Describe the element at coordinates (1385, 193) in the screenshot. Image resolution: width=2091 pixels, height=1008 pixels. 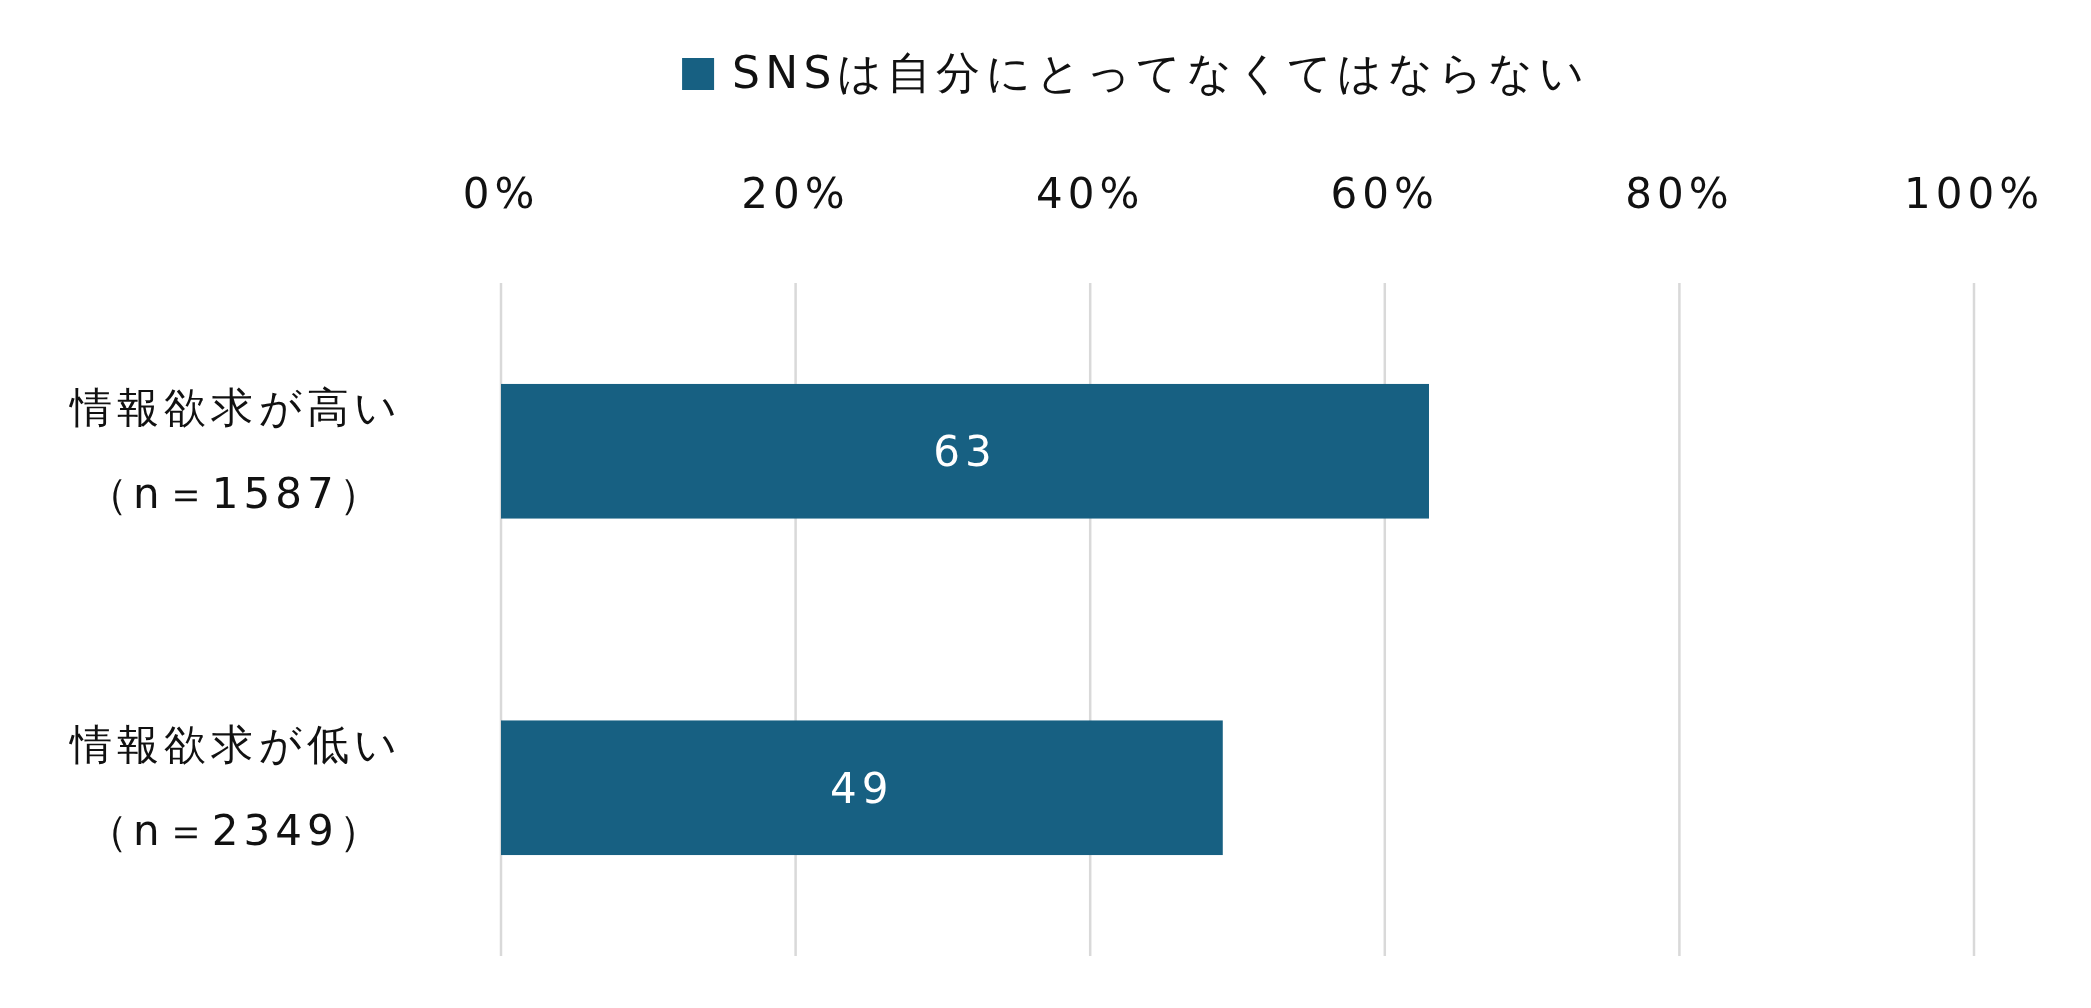
I see `x-tick-label: 60%` at that location.